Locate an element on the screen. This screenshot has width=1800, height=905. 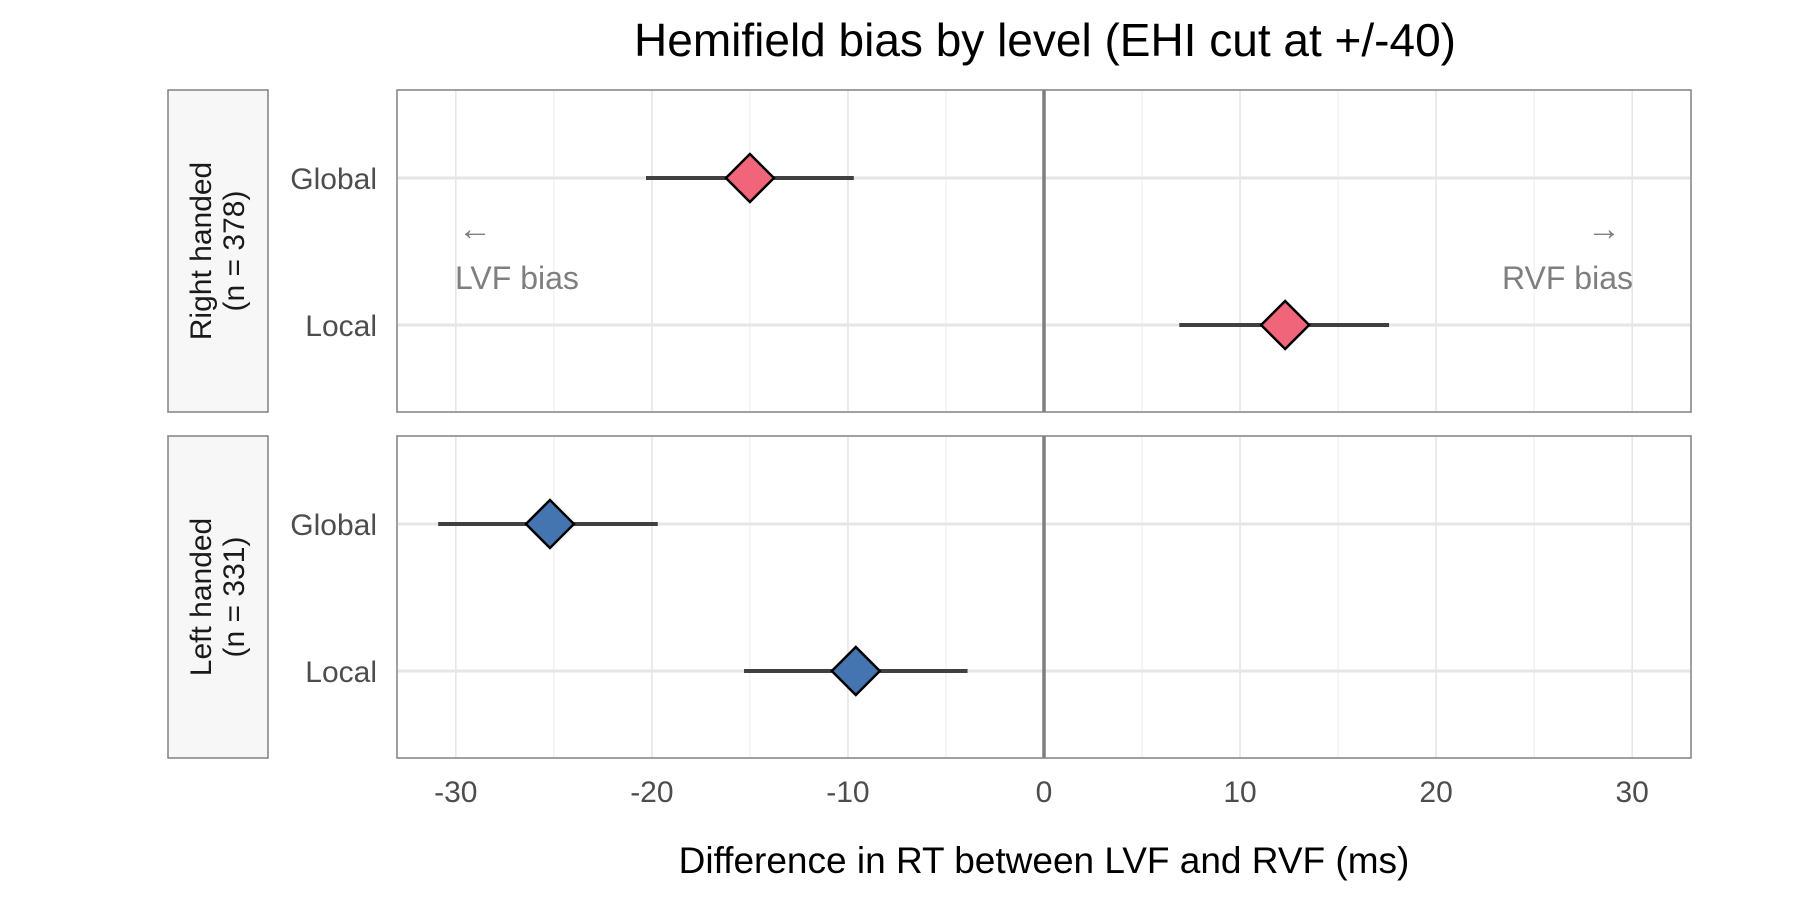
x-tick-label: 30 is located at coordinates (1631, 792).